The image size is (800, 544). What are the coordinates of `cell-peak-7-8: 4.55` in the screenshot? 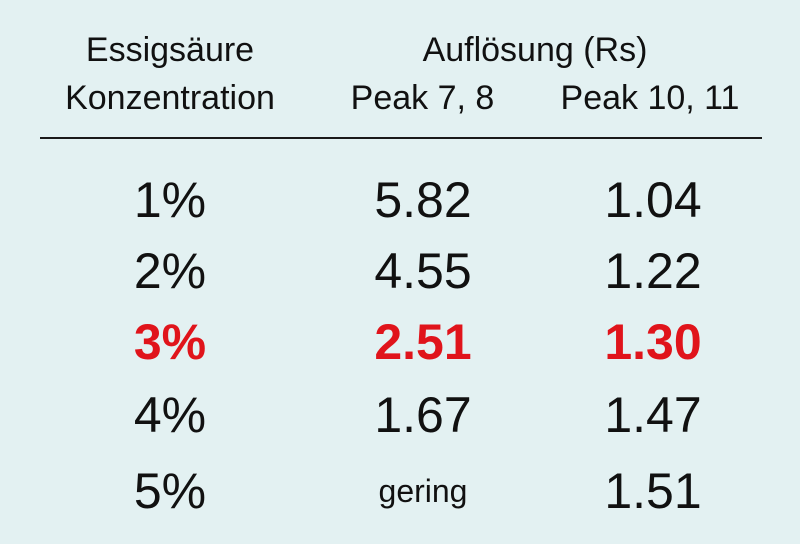 It's located at (423, 271).